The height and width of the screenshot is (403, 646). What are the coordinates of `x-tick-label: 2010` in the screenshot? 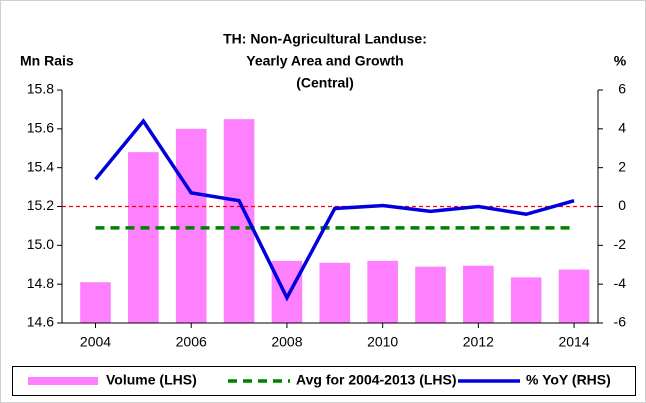 It's located at (382, 342).